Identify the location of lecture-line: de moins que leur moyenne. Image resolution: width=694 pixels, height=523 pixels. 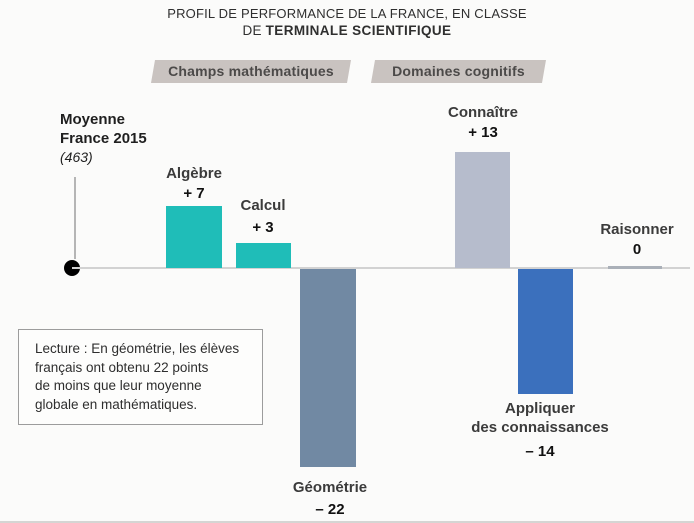
(118, 385).